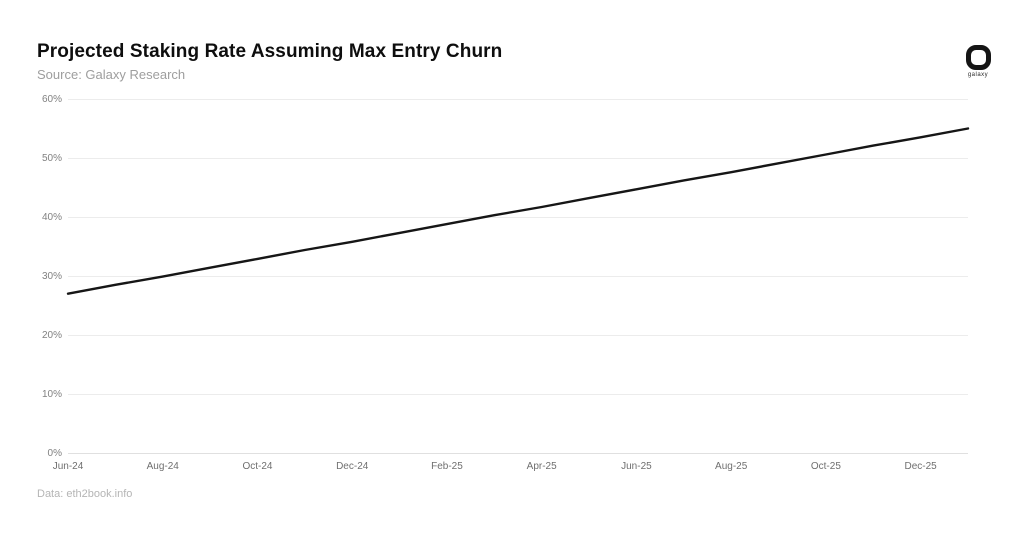 This screenshot has height=533, width=1024. Describe the element at coordinates (257, 466) in the screenshot. I see `x-axis-tick-label: Oct-24` at that location.